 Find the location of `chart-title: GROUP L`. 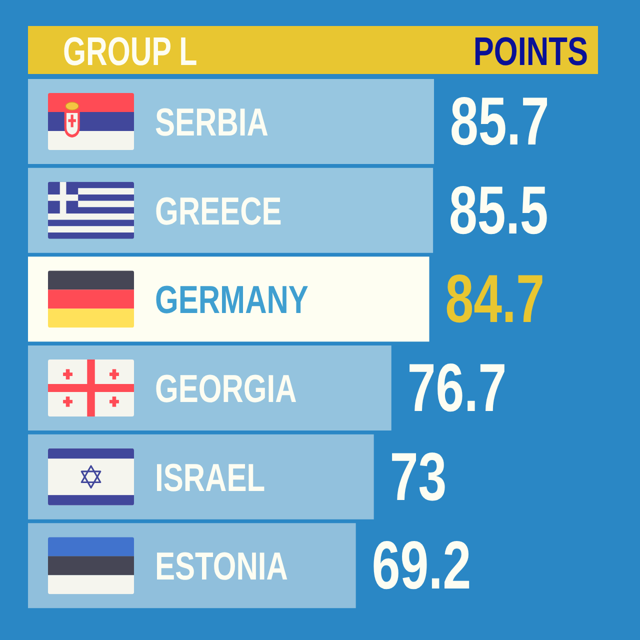

chart-title: GROUP L is located at coordinates (130, 52).